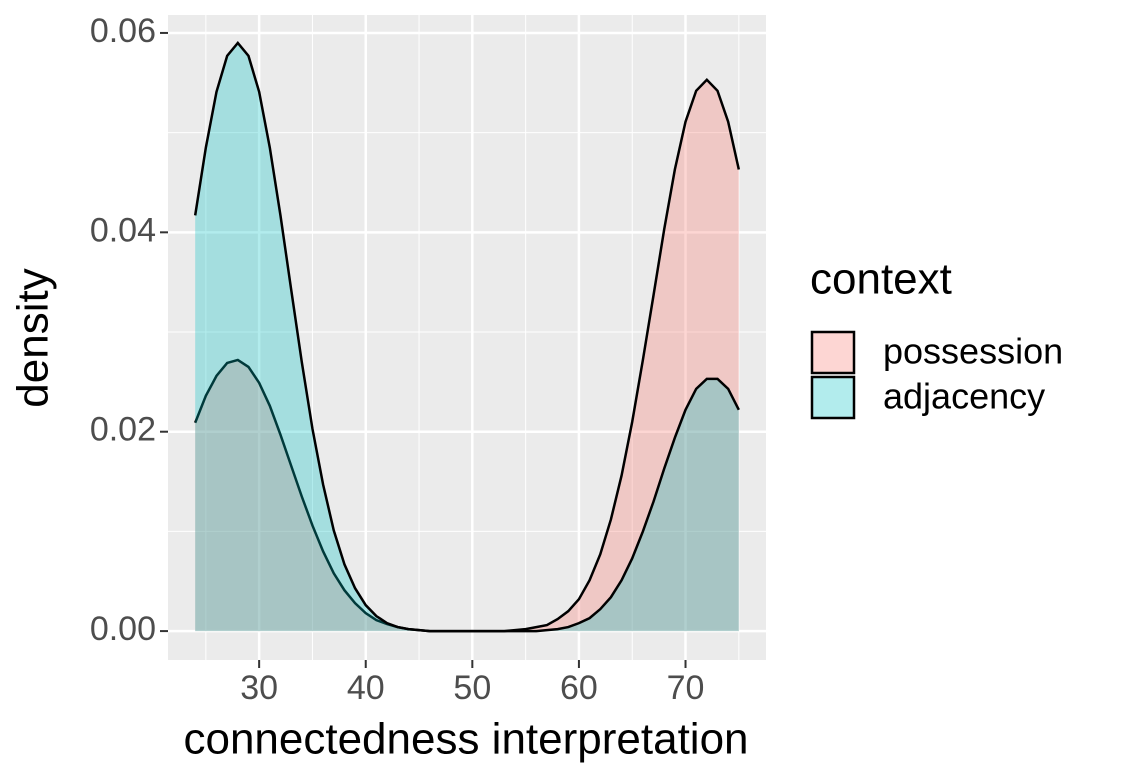 The image size is (1126, 784). I want to click on x-tick-label: 40, so click(366, 688).